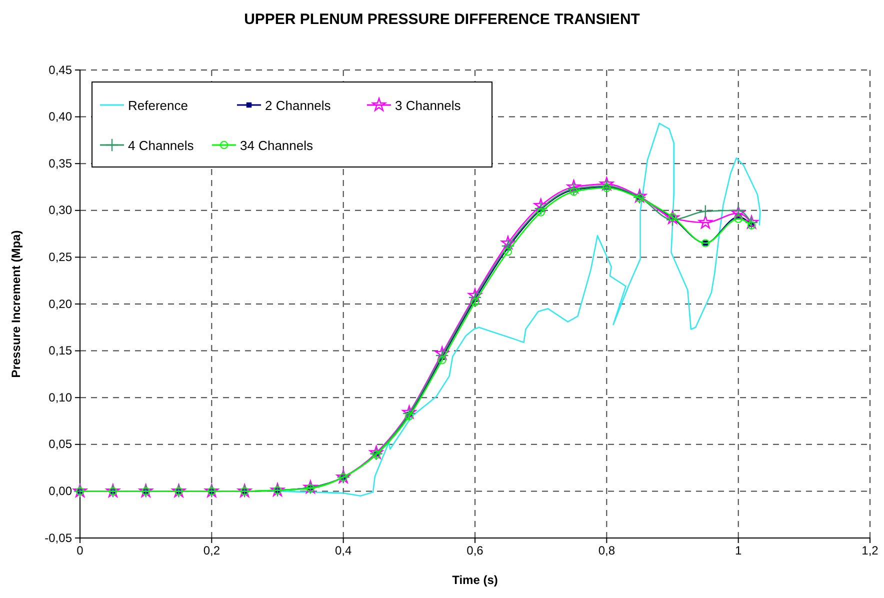 This screenshot has width=884, height=598. Describe the element at coordinates (870, 551) in the screenshot. I see `x-tick-label: 1,2` at that location.